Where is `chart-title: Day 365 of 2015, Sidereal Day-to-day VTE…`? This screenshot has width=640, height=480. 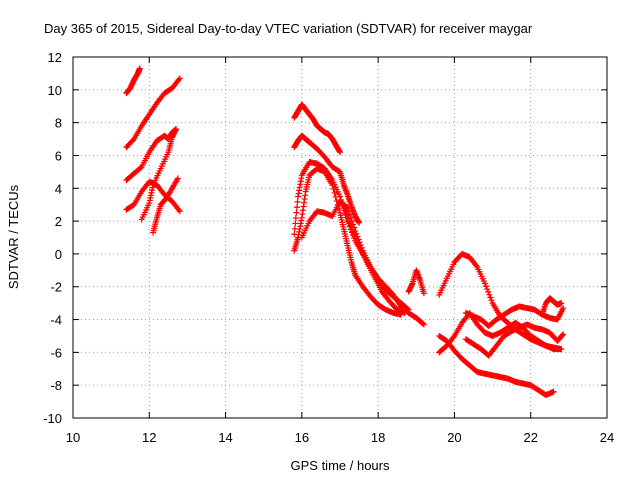 chart-title: Day 365 of 2015, Sidereal Day-to-day VTE… is located at coordinates (288, 28).